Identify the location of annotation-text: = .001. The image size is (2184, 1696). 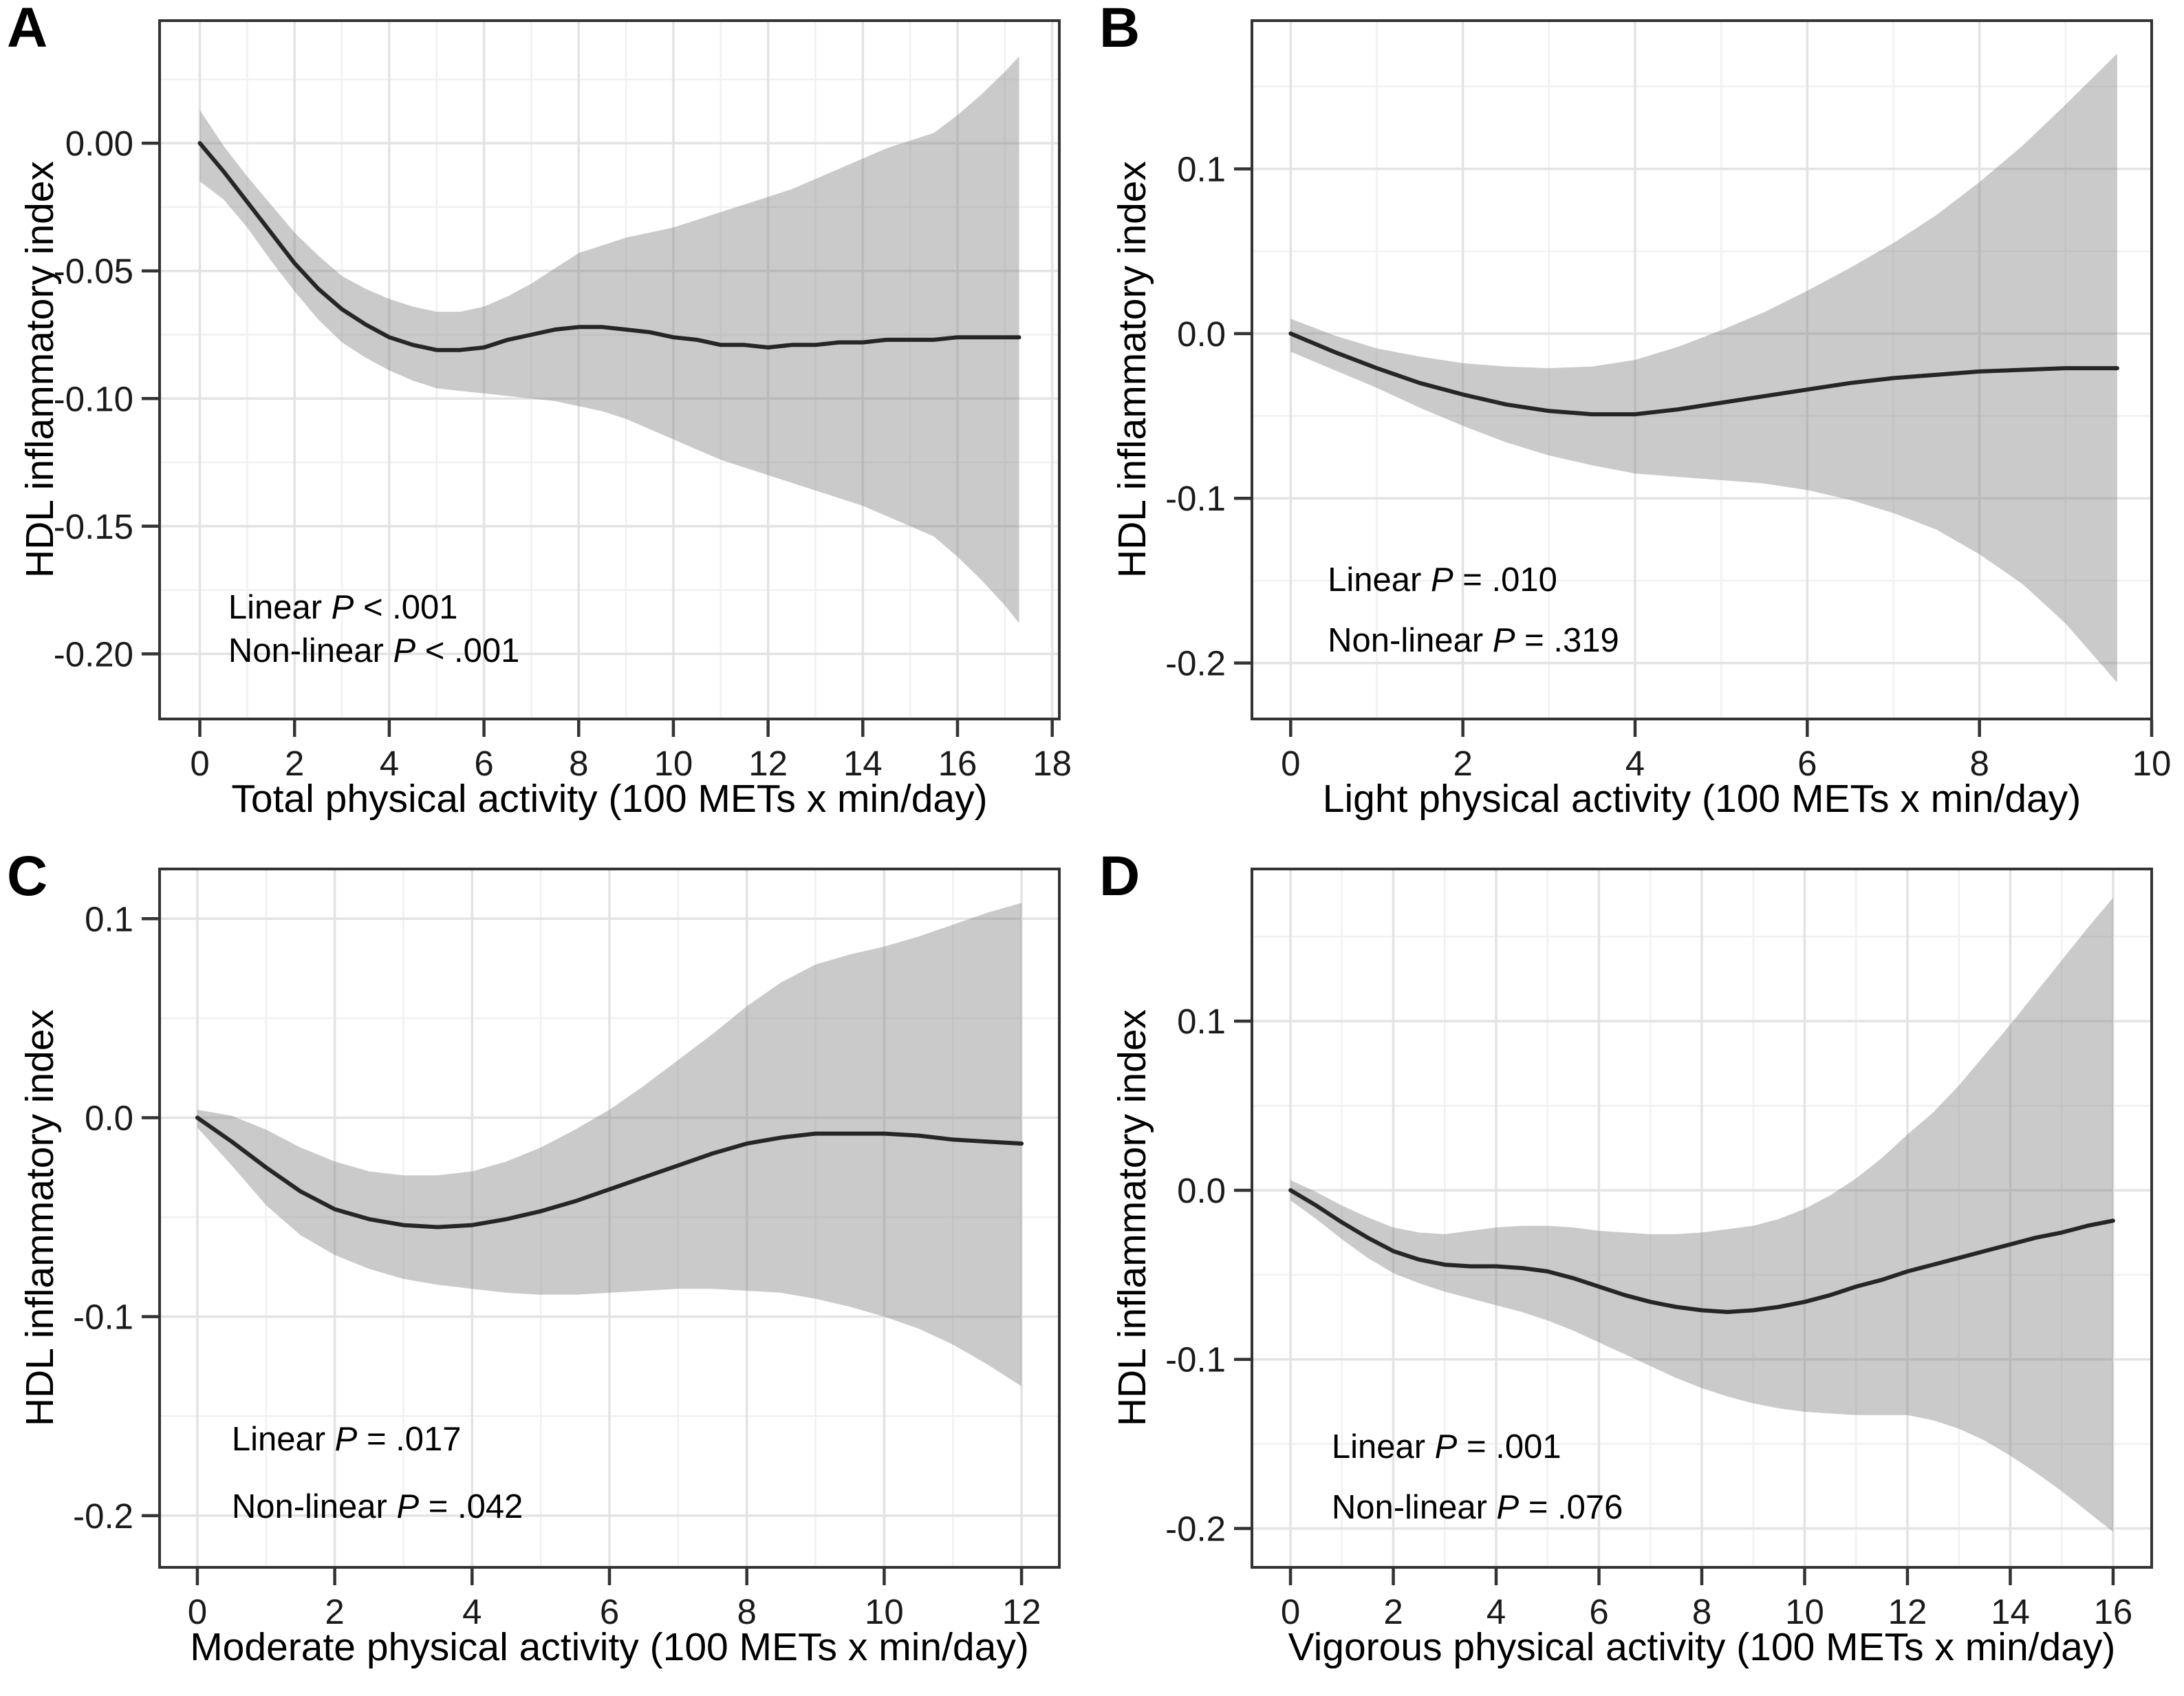
(1509, 1447).